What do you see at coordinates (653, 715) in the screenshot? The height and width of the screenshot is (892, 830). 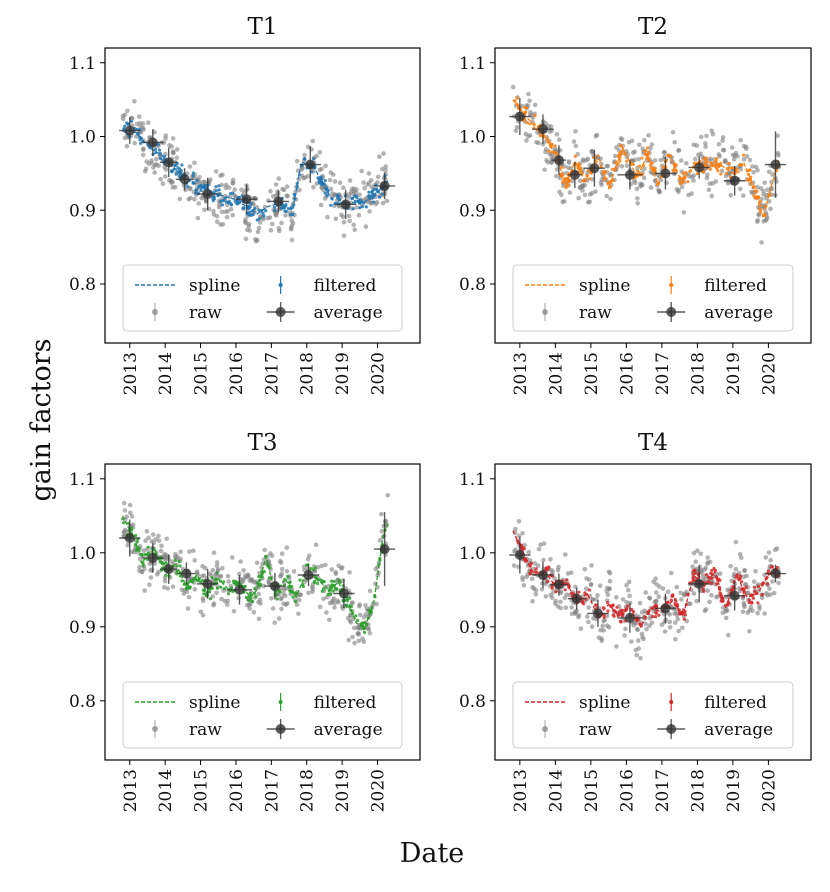 I see `legend: spline raw filtered average` at bounding box center [653, 715].